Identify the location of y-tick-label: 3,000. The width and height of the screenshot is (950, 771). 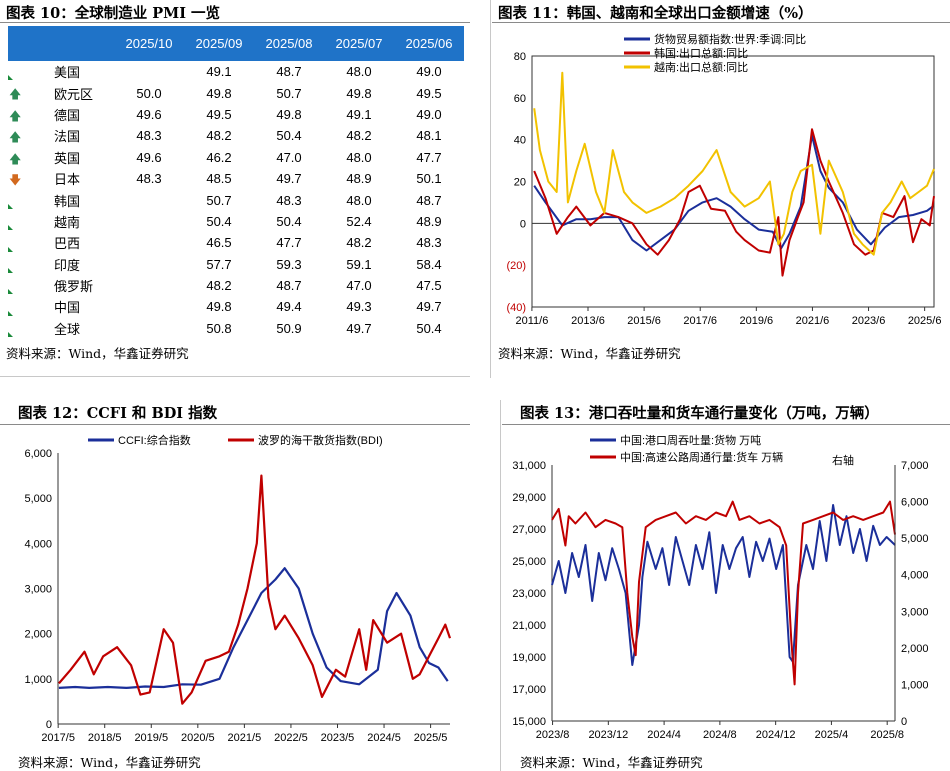
(38, 590).